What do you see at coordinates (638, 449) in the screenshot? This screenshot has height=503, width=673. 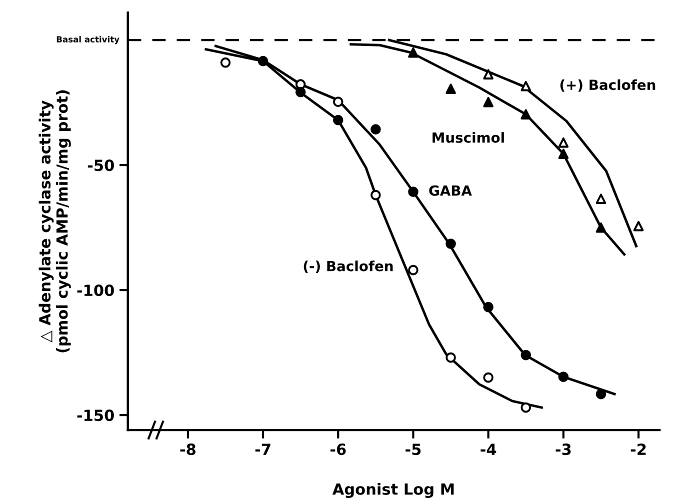 I see `x-tick-label: -2` at bounding box center [638, 449].